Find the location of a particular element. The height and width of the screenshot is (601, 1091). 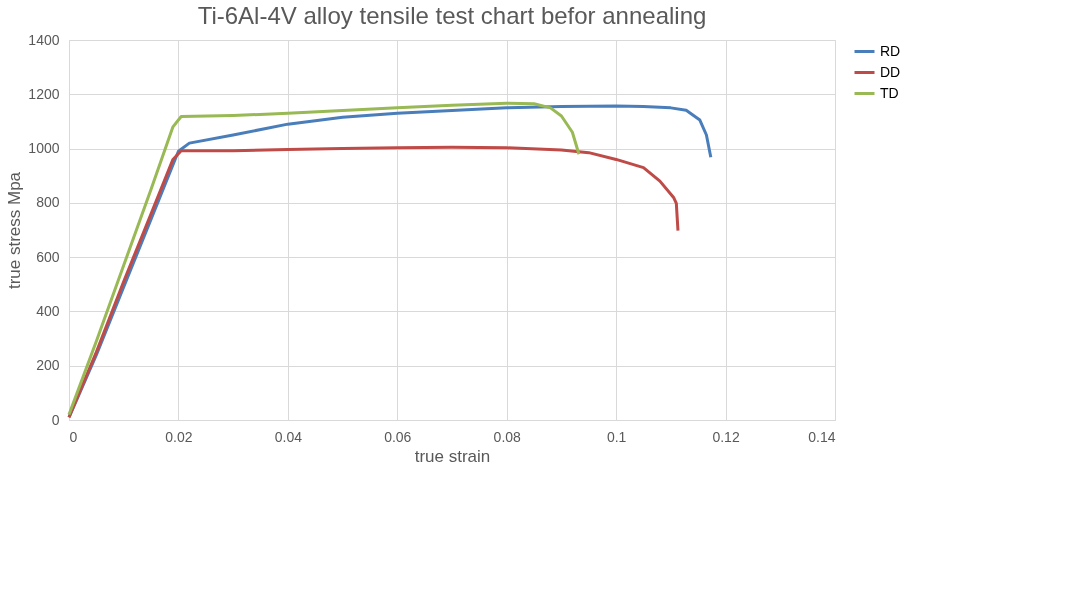

x-axis-title: true strain is located at coordinates (452, 456).